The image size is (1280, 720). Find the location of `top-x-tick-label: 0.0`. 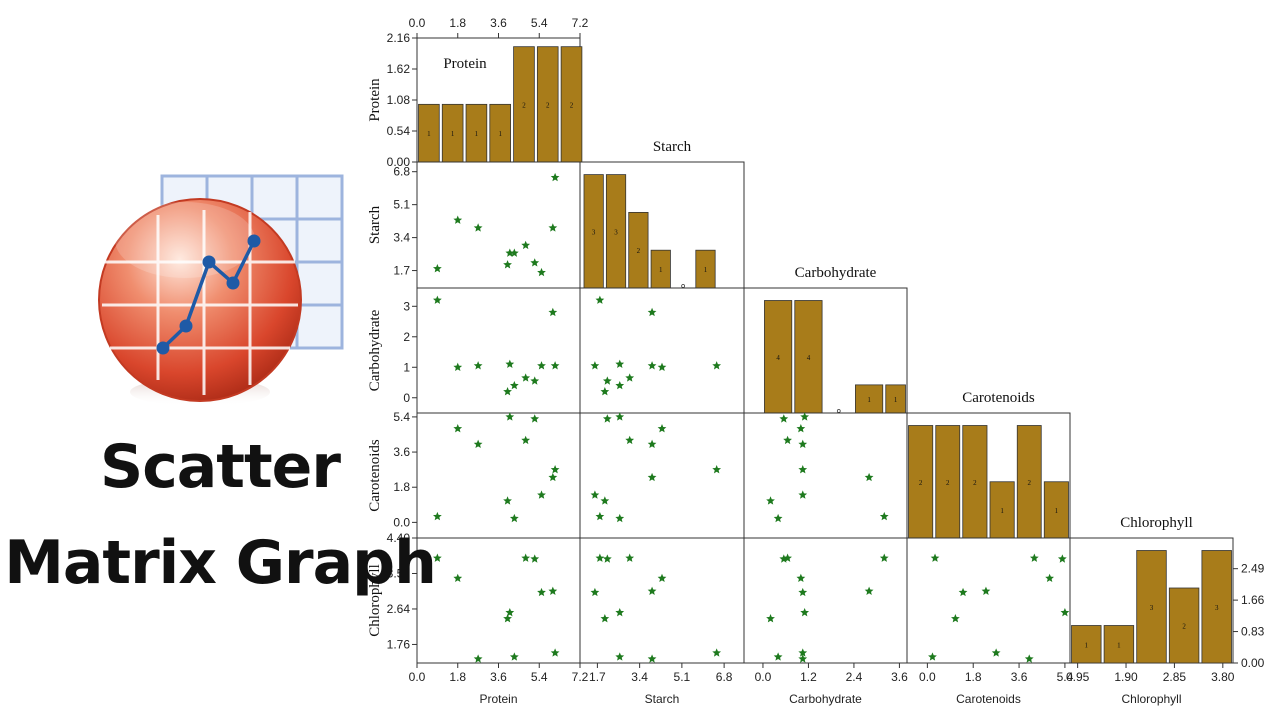

top-x-tick-label: 0.0 is located at coordinates (417, 23).